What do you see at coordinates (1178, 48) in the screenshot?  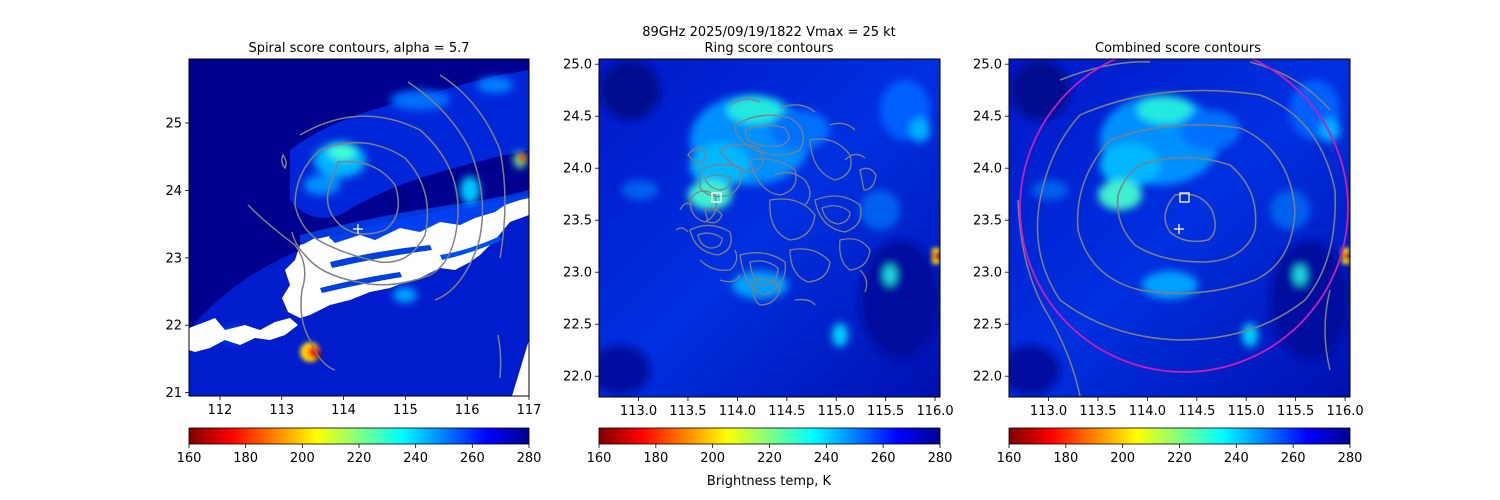 I see `panel-title-combined: Combined score contours` at bounding box center [1178, 48].